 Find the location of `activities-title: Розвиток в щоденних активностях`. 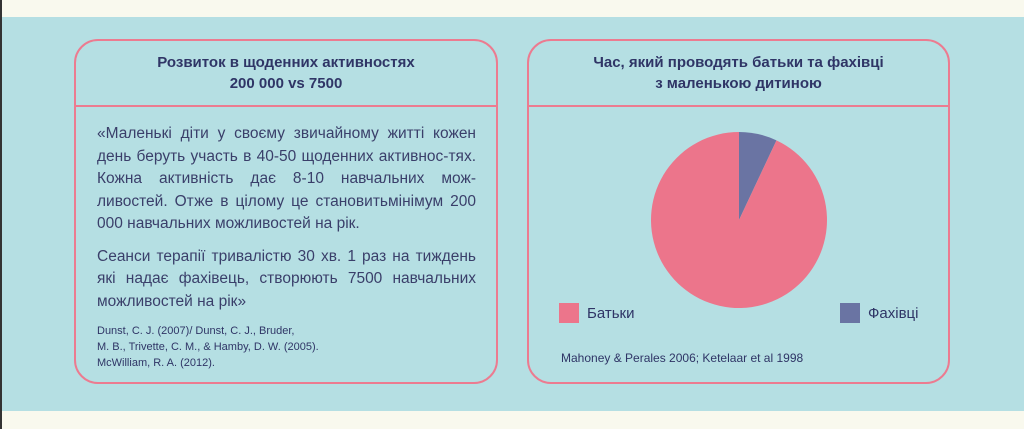

activities-title: Розвиток в щоденних активностях is located at coordinates (286, 62).